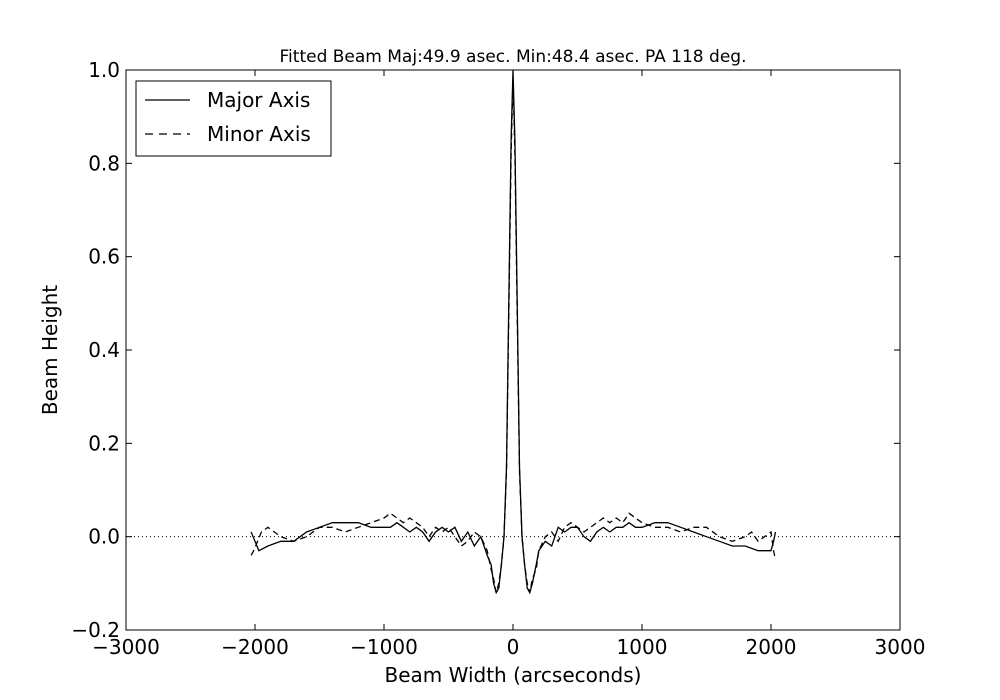  Describe the element at coordinates (642, 647) in the screenshot. I see `x-tick-label: 1000` at that location.